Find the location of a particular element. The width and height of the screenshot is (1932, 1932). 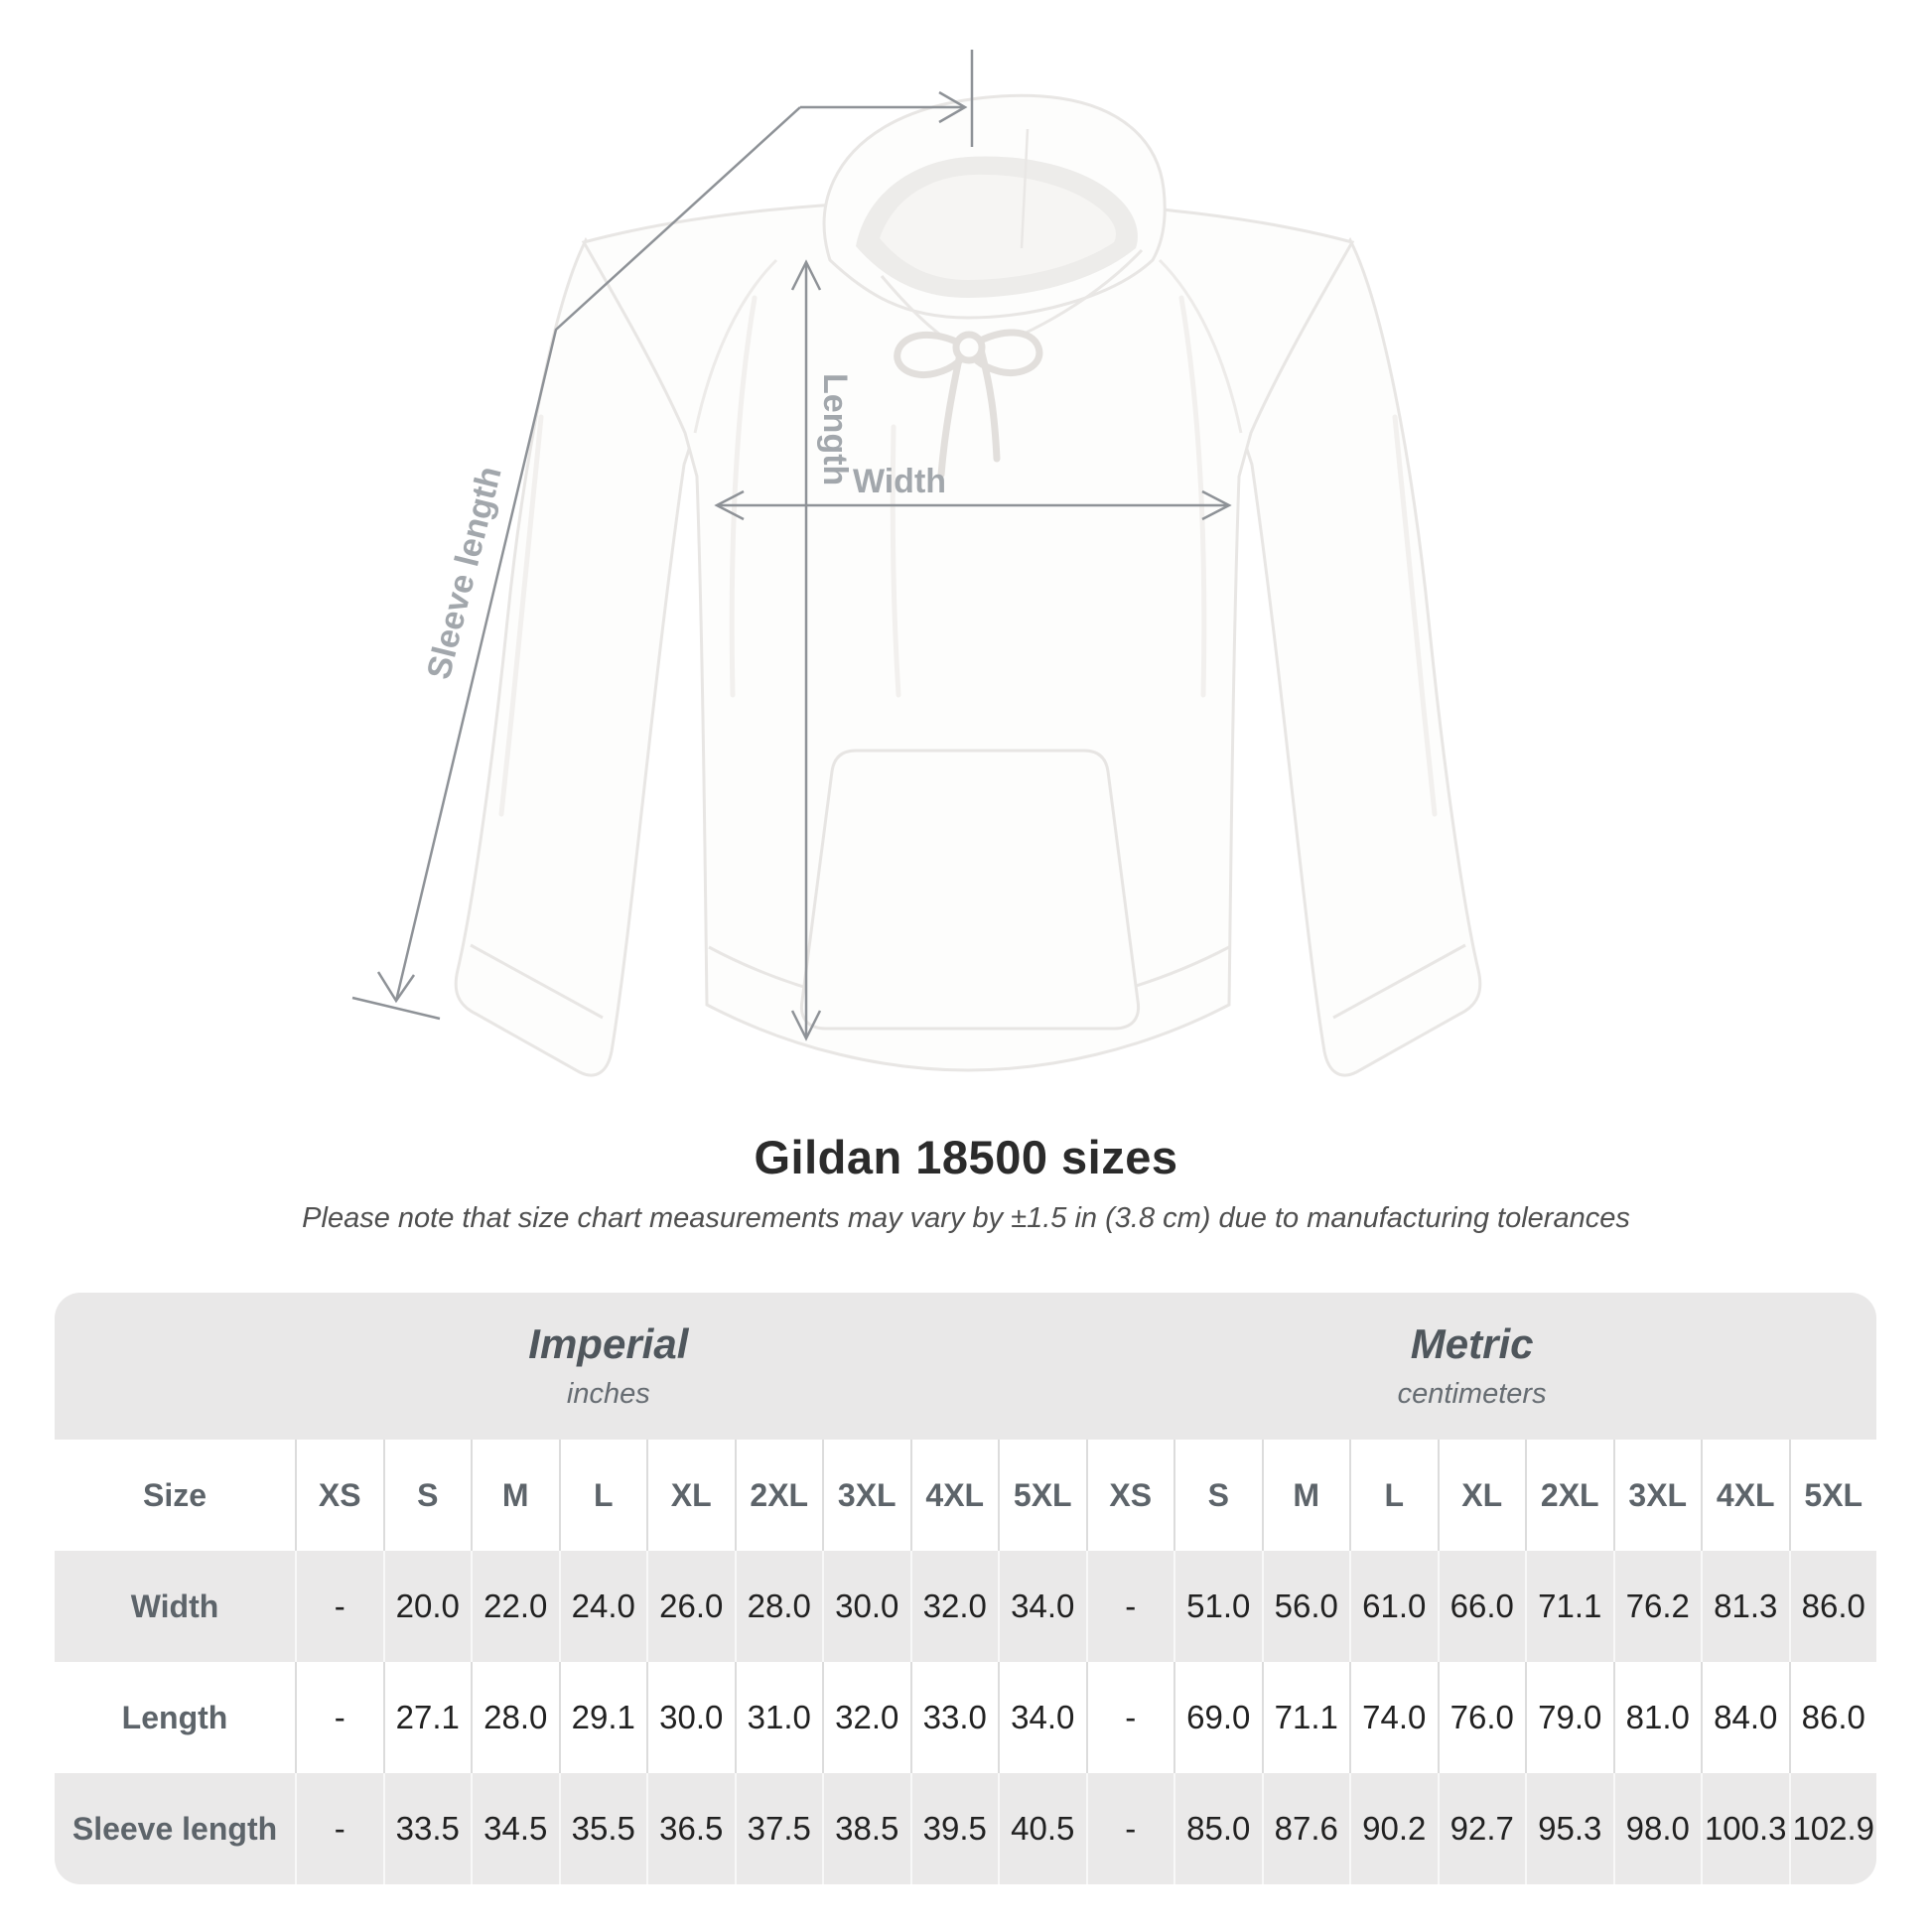

value-cell: 39.5 is located at coordinates (954, 1828).